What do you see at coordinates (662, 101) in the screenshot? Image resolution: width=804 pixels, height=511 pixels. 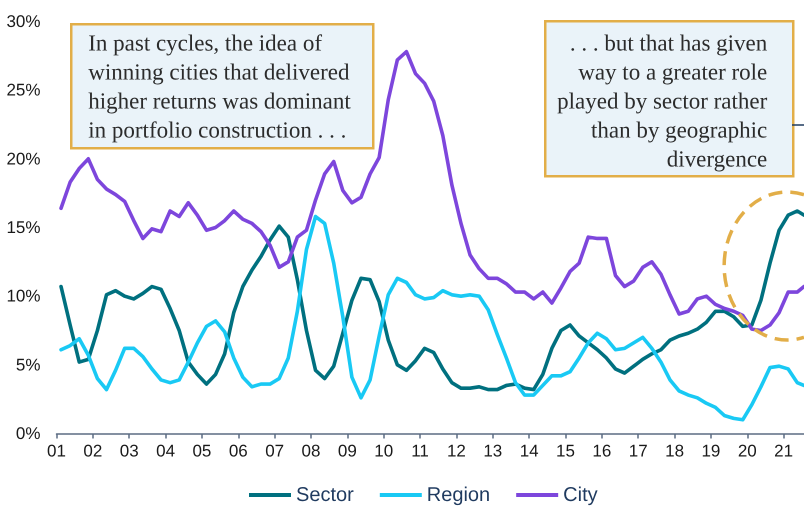 I see `annotation: . . . but that has given way to a greater role played by sector rather than by geographic divergence` at bounding box center [662, 101].